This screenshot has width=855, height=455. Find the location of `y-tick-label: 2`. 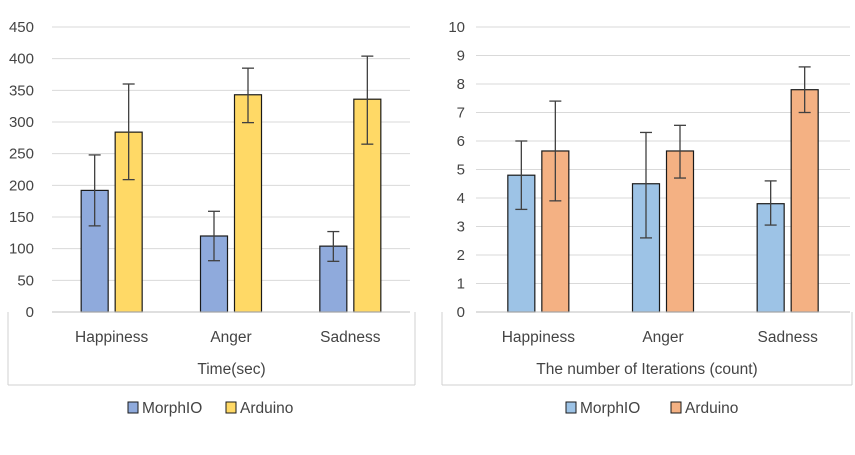

y-tick-label: 2 is located at coordinates (461, 255).